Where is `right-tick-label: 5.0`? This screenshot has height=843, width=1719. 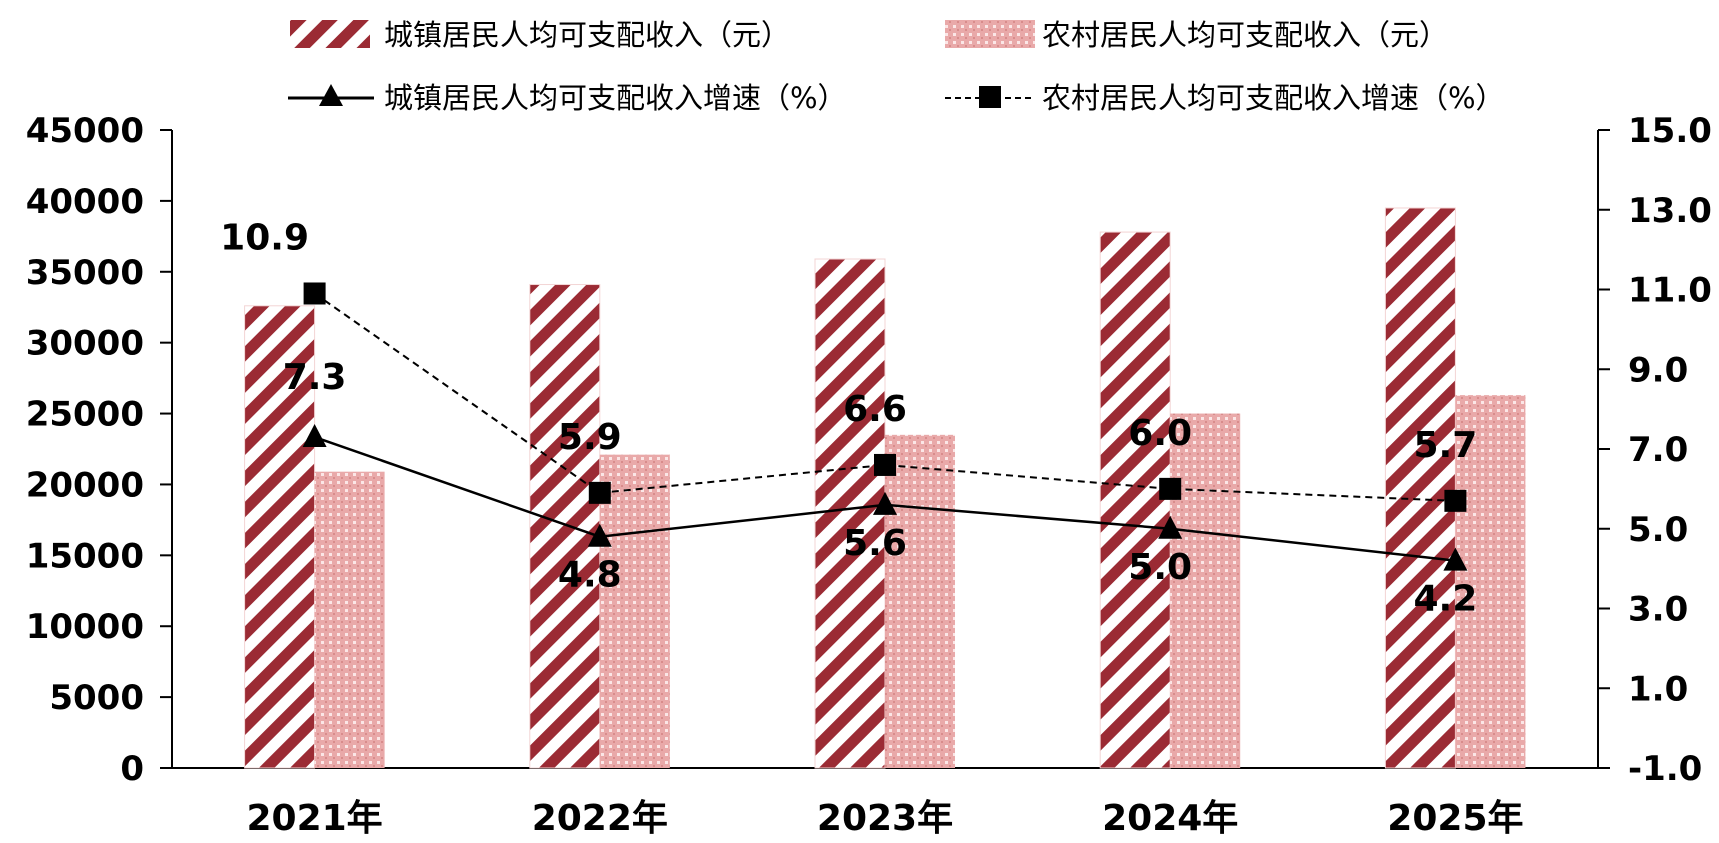
right-tick-label: 5.0 is located at coordinates (1658, 530).